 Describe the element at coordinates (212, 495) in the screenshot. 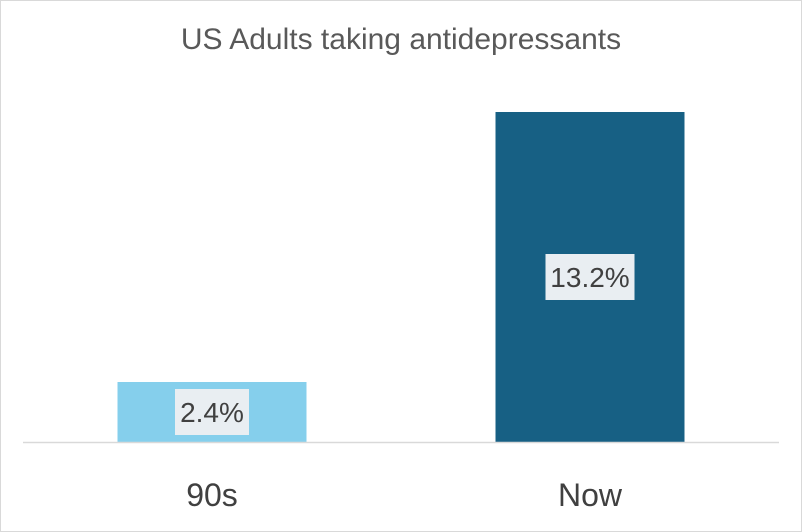

I see `x-tick-label: 90s` at that location.